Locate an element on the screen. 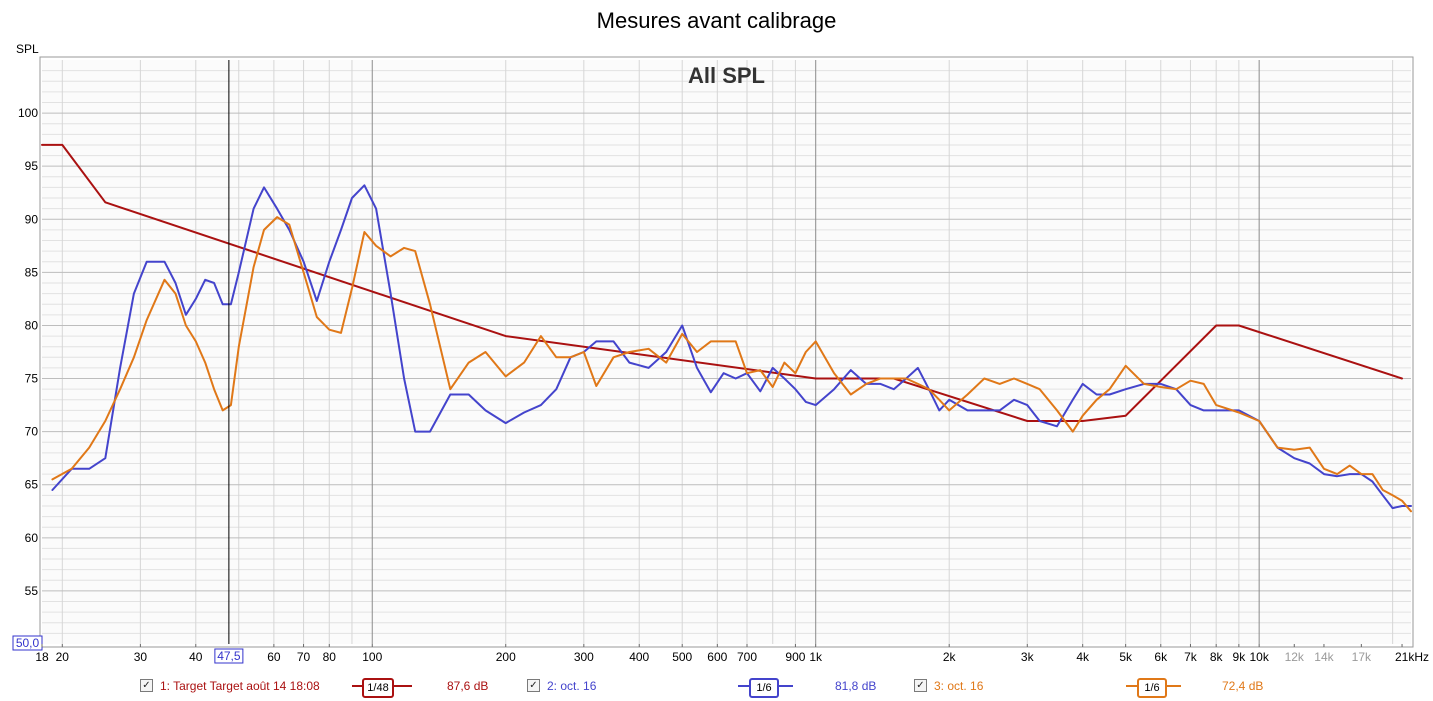  cursor-y-label: 50,0 is located at coordinates (28, 643).